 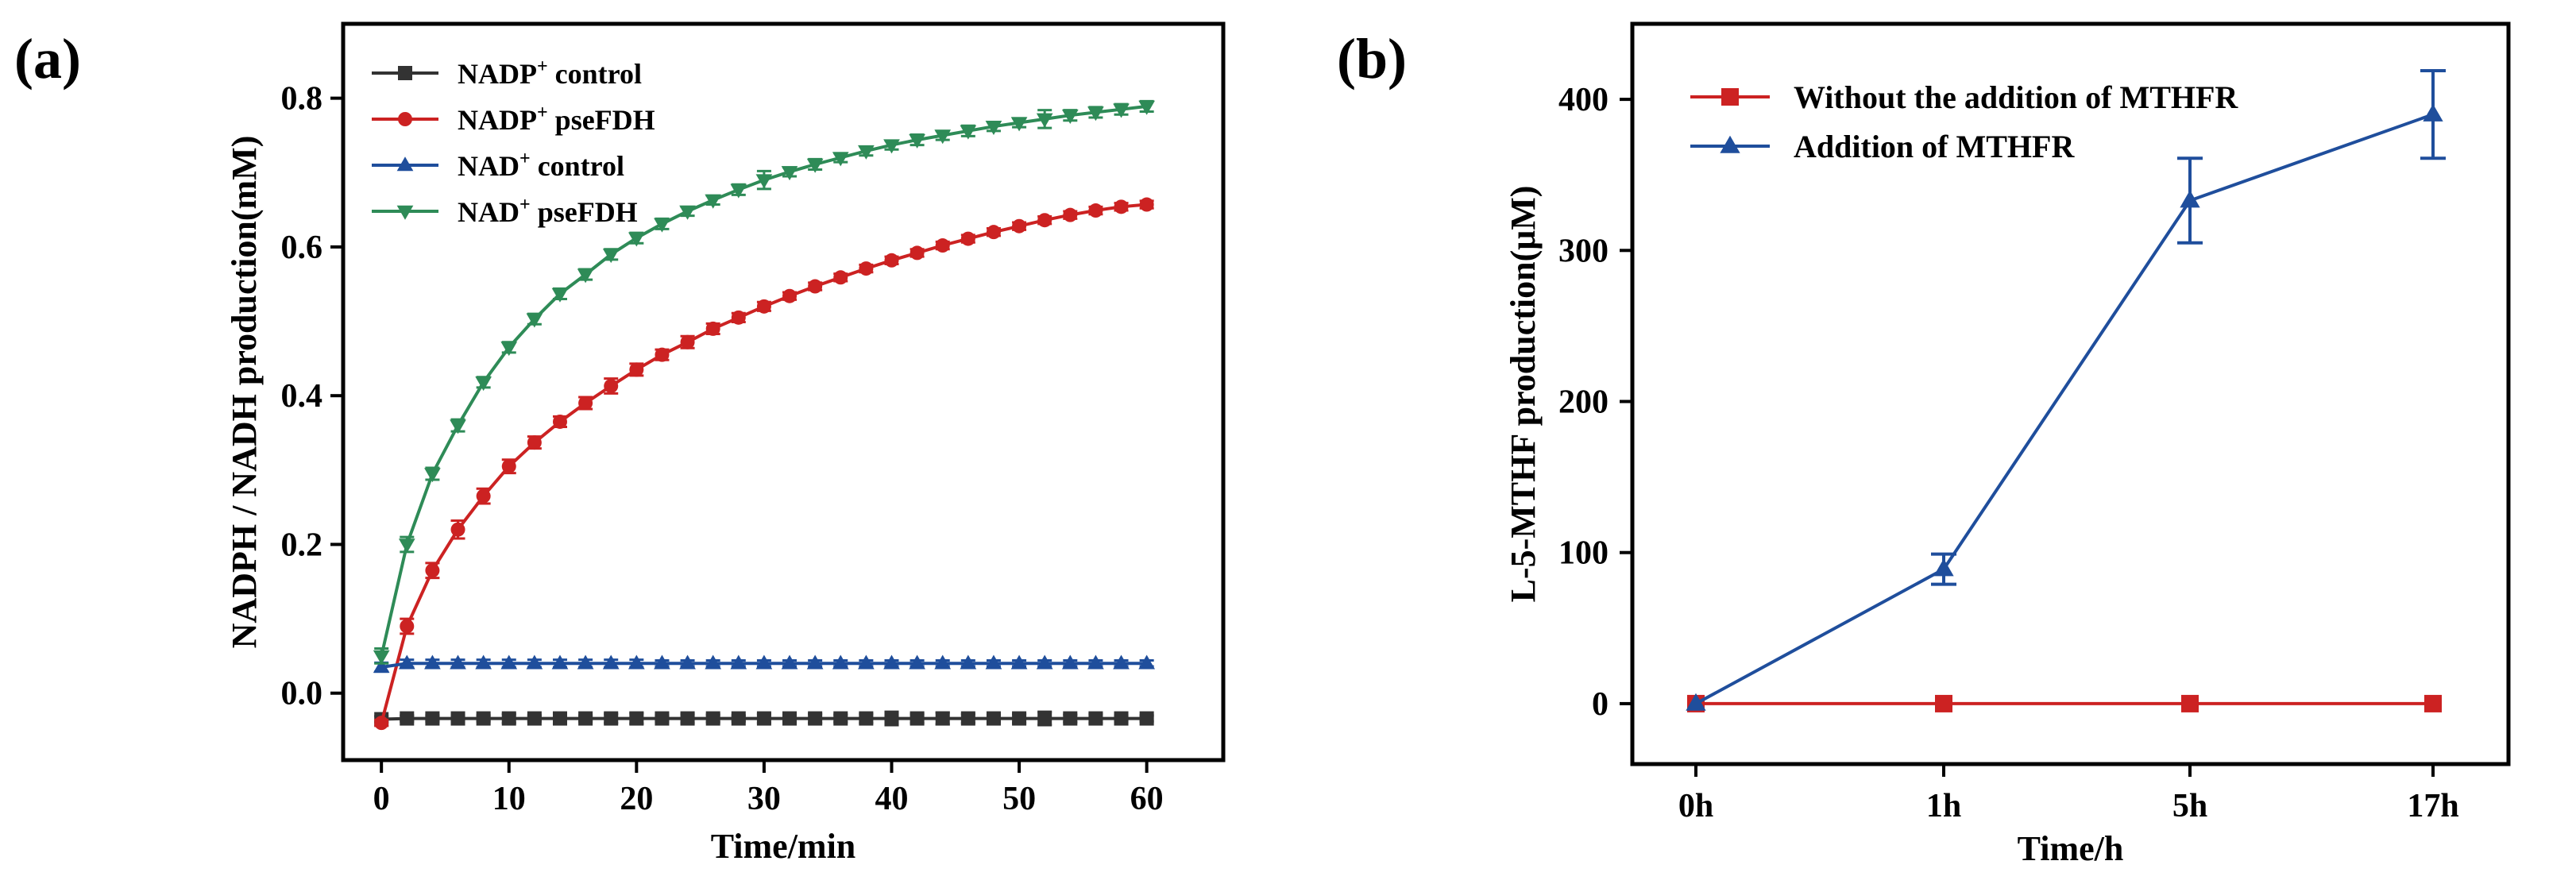 I want to click on x-tick-label: 5h, so click(x=2189, y=806).